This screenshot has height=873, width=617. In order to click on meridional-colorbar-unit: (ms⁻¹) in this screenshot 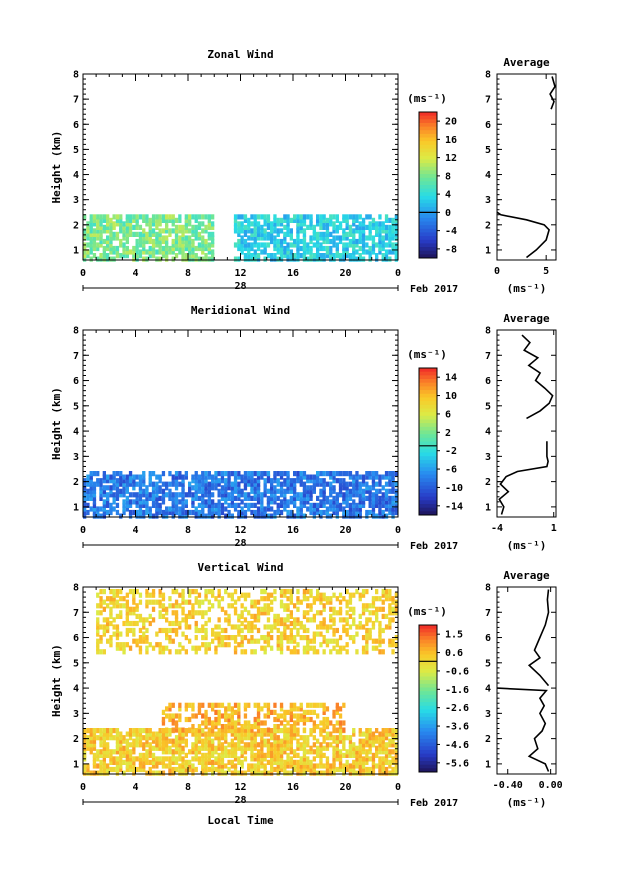, I will do `click(427, 354)`.